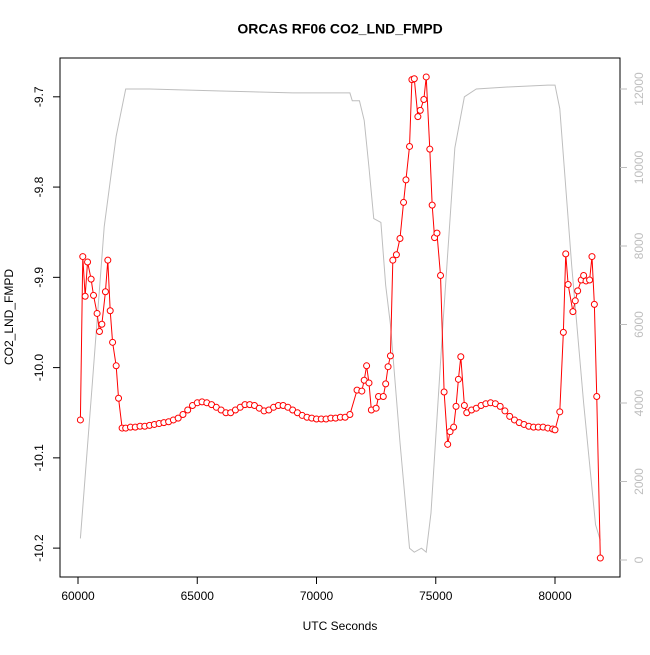 The image size is (650, 655). I want to click on x-tick-label: 65000, so click(198, 596).